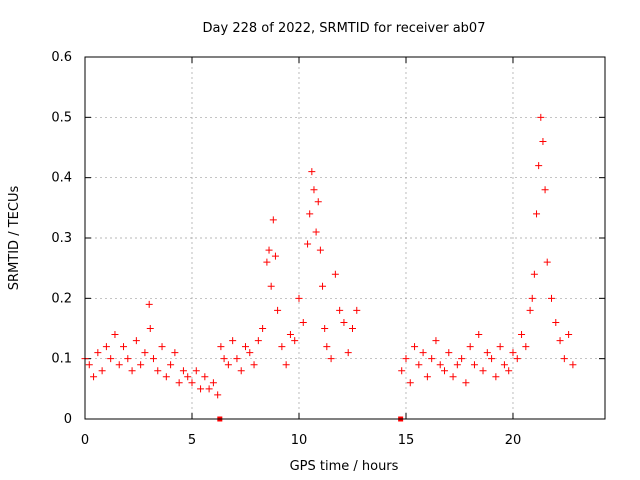  What do you see at coordinates (344, 466) in the screenshot?
I see `x-axis-label: GPS time / hours` at bounding box center [344, 466].